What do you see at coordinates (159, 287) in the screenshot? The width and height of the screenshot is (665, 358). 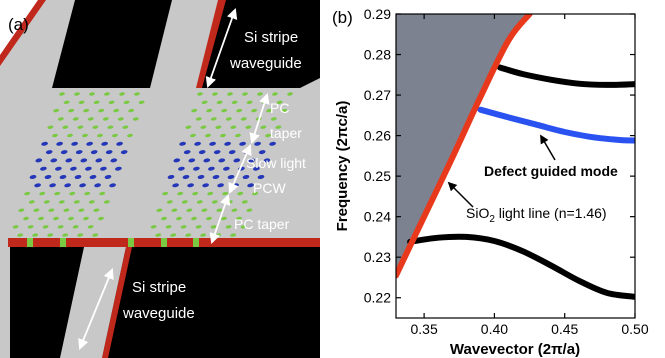 I see `si-stripe-bottom-label-line1: Si stripe` at bounding box center [159, 287].